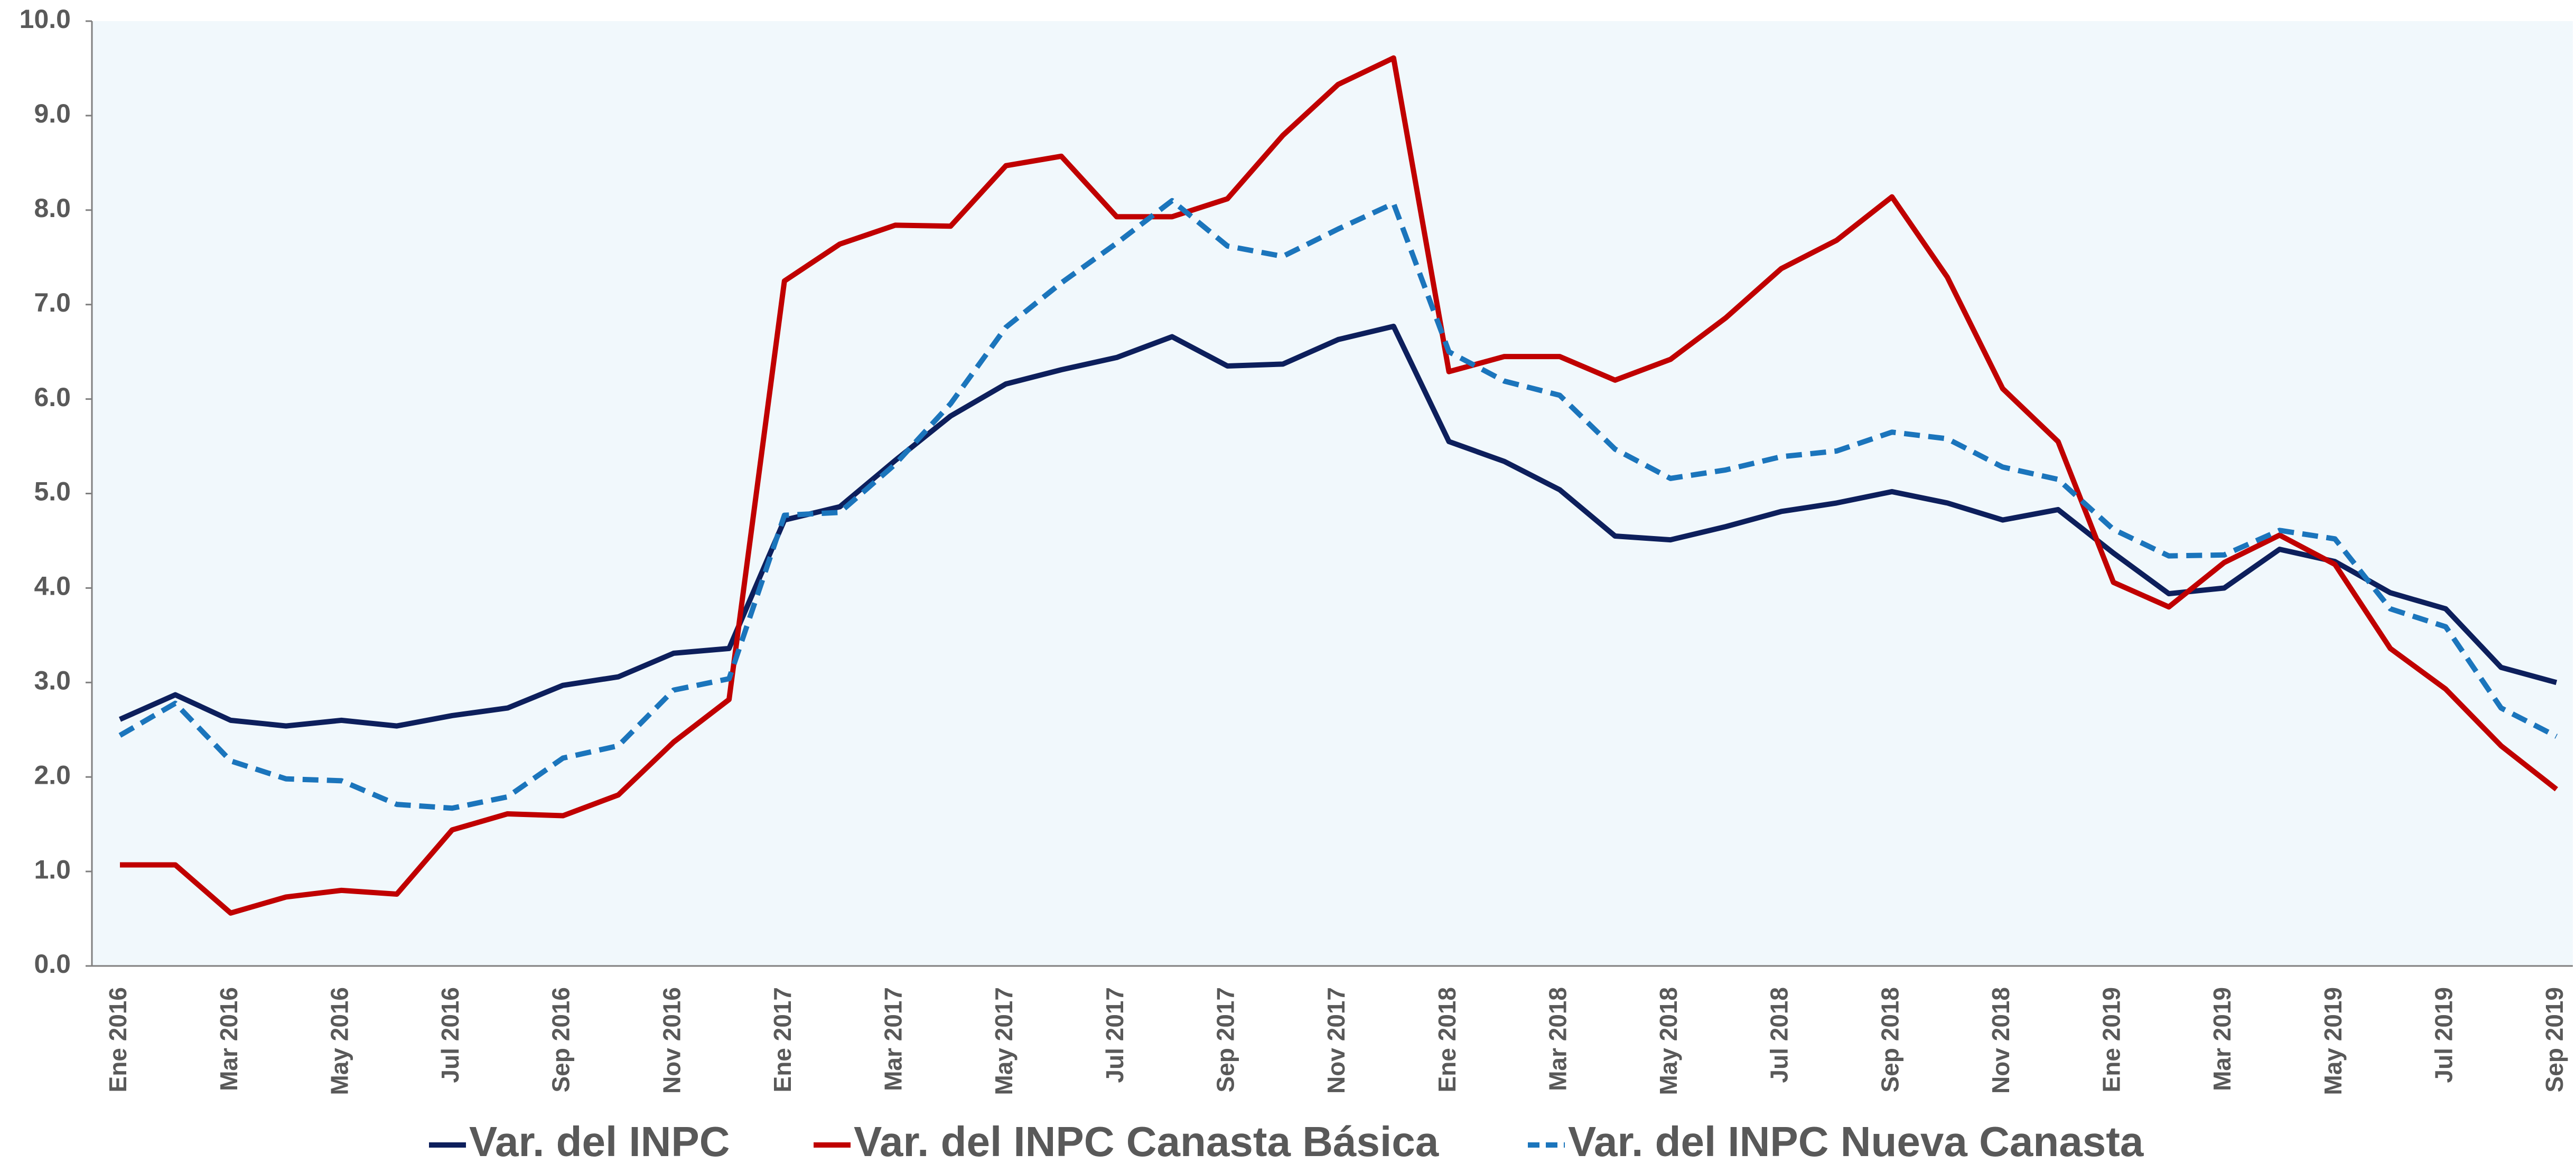 This screenshot has height=1164, width=2576. I want to click on legend-label: Var. del INPC, so click(599, 1141).